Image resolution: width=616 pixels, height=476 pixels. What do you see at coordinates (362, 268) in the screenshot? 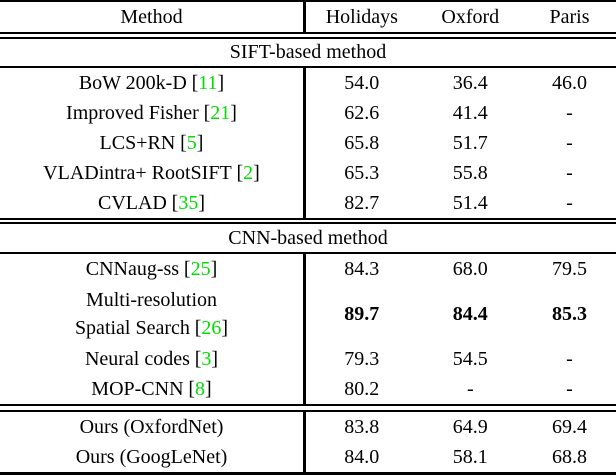
I see `value-cell-holidays: 84.3` at bounding box center [362, 268].